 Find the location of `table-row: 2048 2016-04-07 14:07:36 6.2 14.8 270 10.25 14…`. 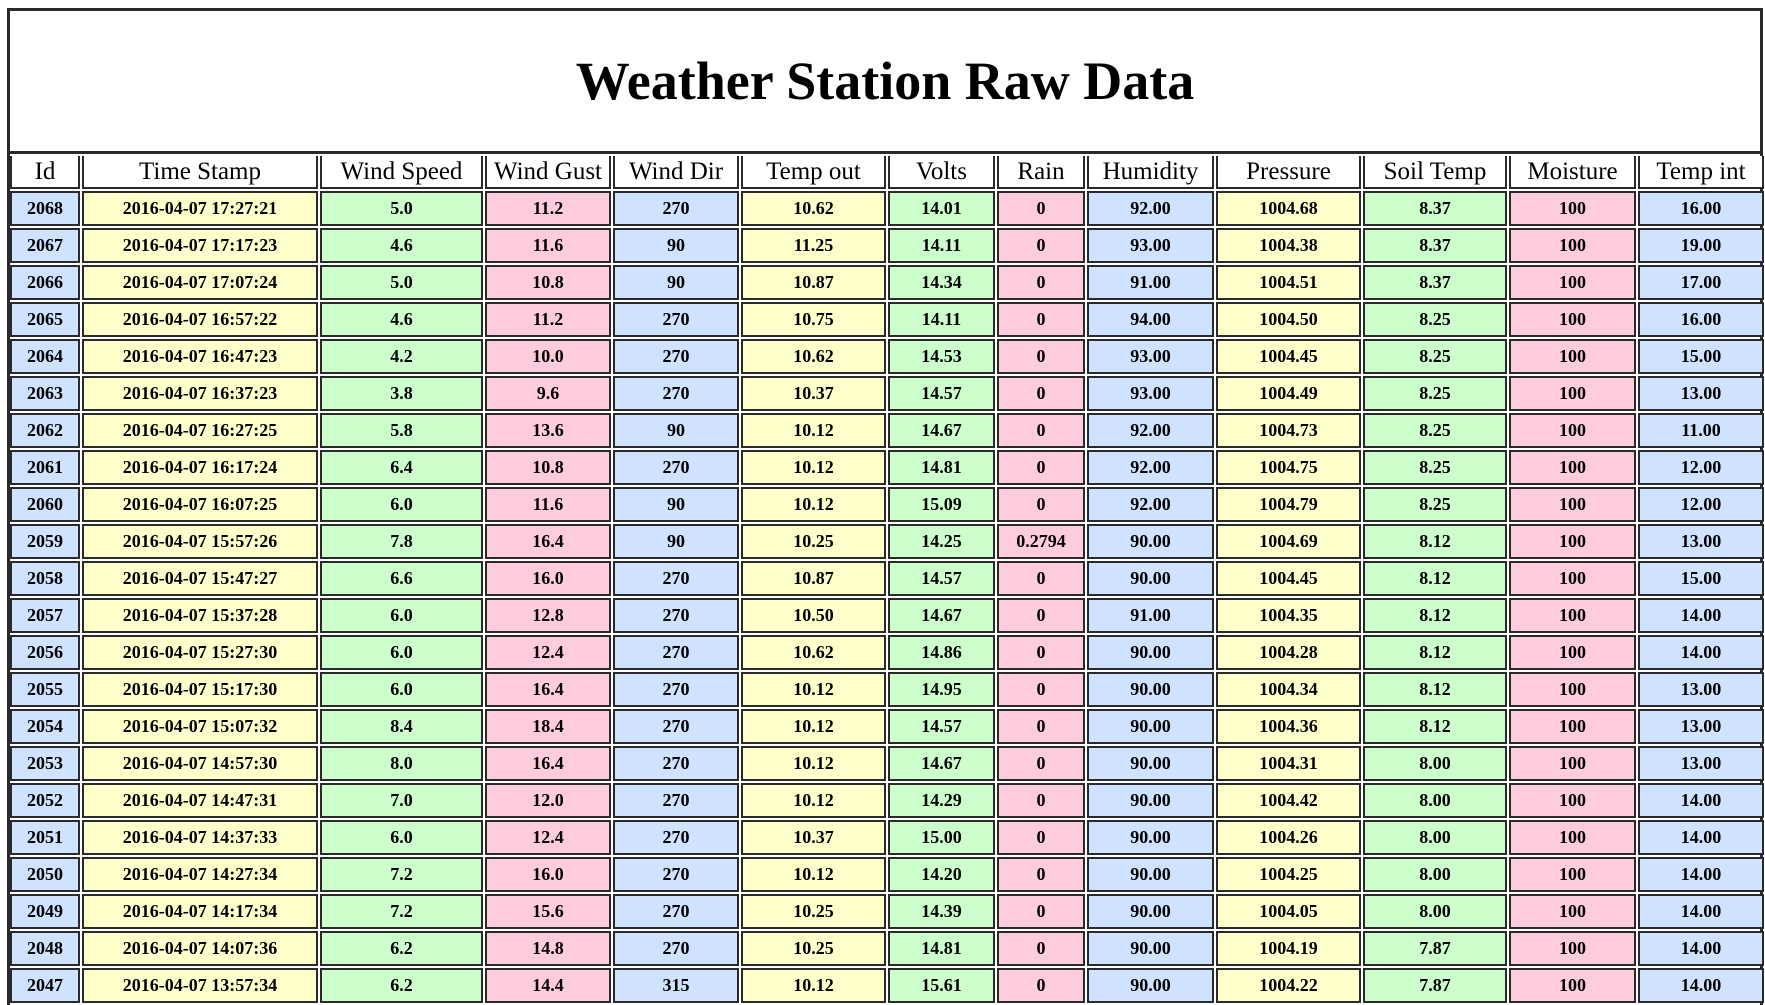

table-row: 2048 2016-04-07 14:07:36 6.2 14.8 270 10.25 14… is located at coordinates (887, 948).